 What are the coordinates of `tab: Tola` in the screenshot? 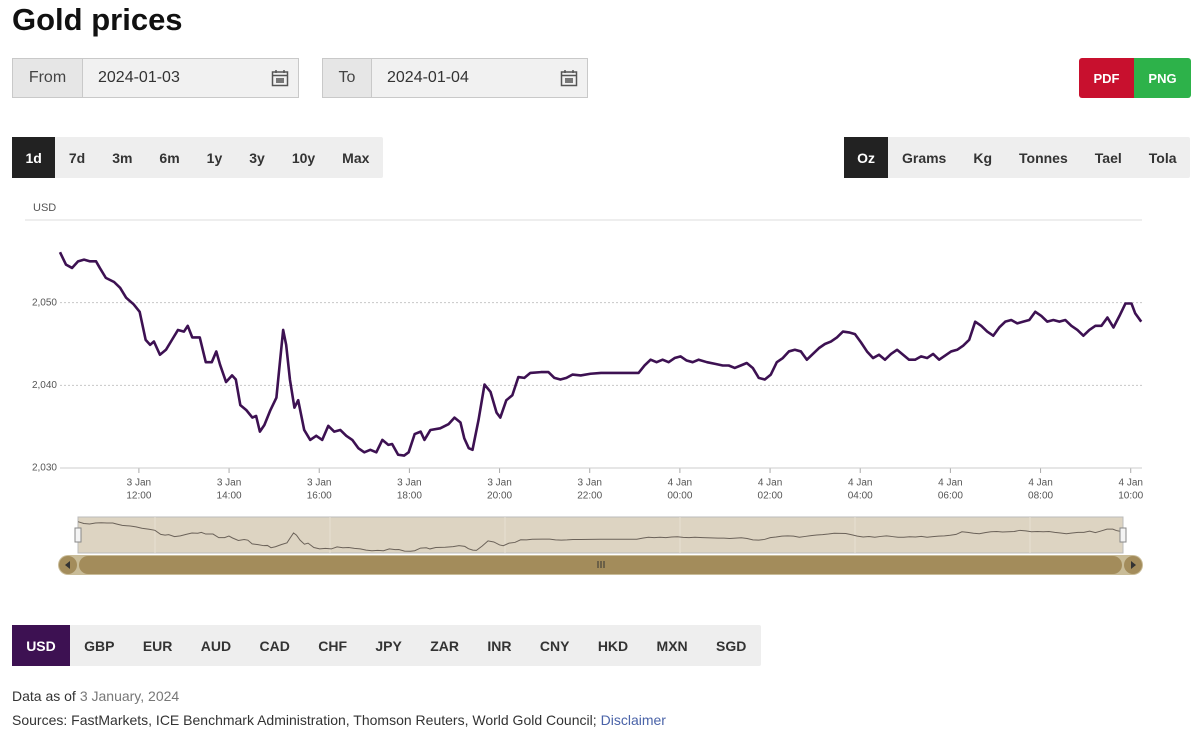 It's located at (1162, 157).